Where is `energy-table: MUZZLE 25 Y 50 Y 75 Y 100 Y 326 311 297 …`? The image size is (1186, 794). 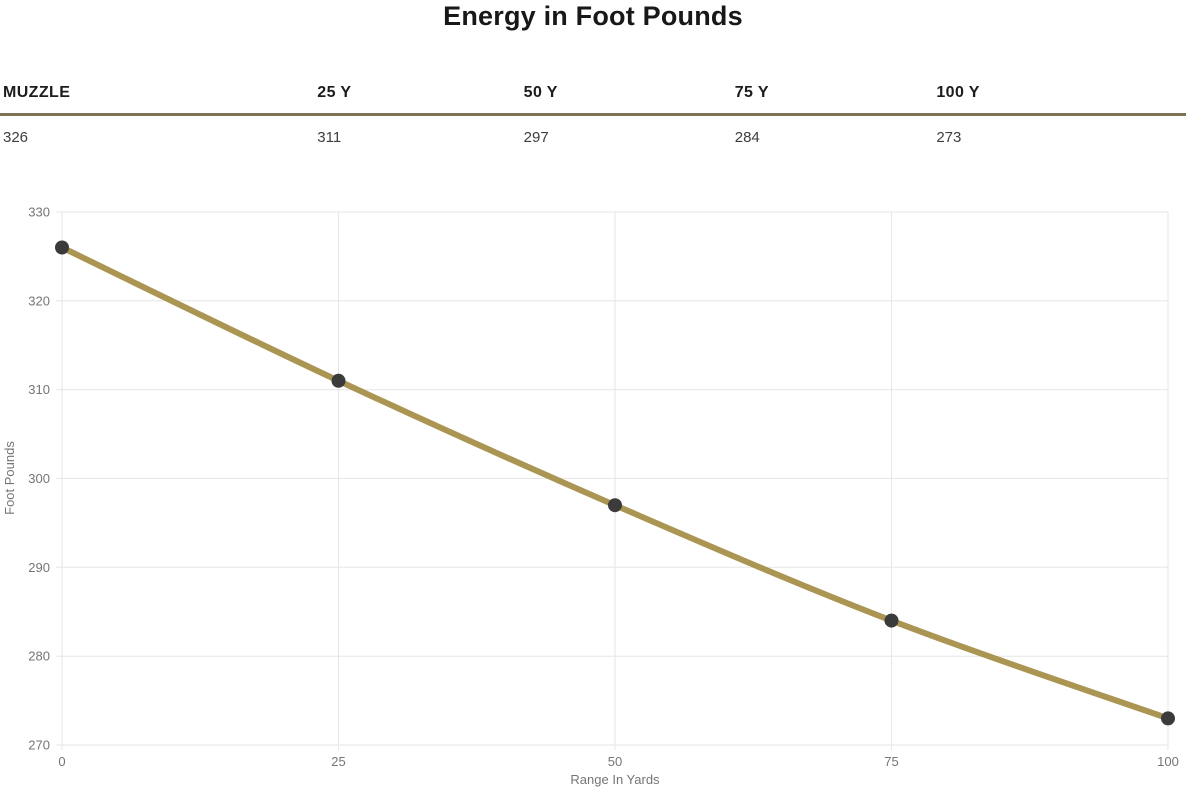
energy-table: MUZZLE 25 Y 50 Y 75 Y 100 Y 326 311 297 … is located at coordinates (593, 115).